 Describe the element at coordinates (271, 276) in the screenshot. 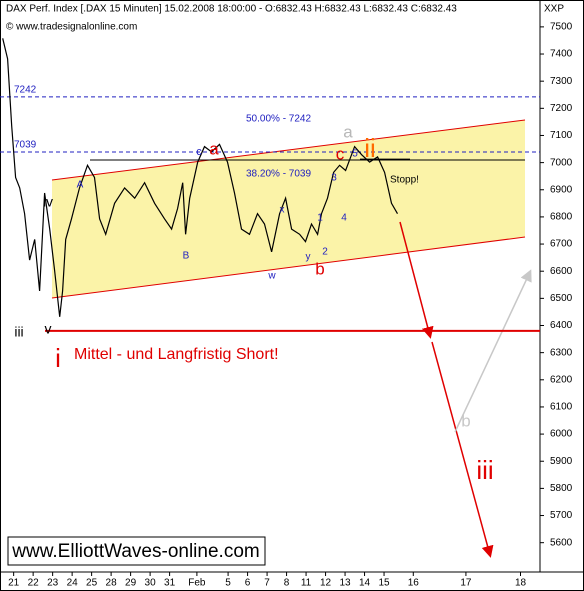

I see `wave-label: w` at that location.